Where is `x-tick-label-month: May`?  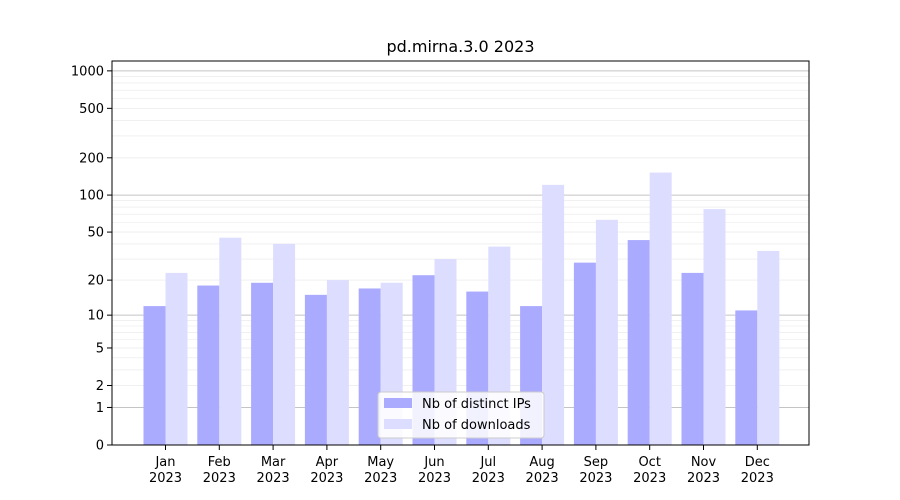
x-tick-label-month: May is located at coordinates (380, 462).